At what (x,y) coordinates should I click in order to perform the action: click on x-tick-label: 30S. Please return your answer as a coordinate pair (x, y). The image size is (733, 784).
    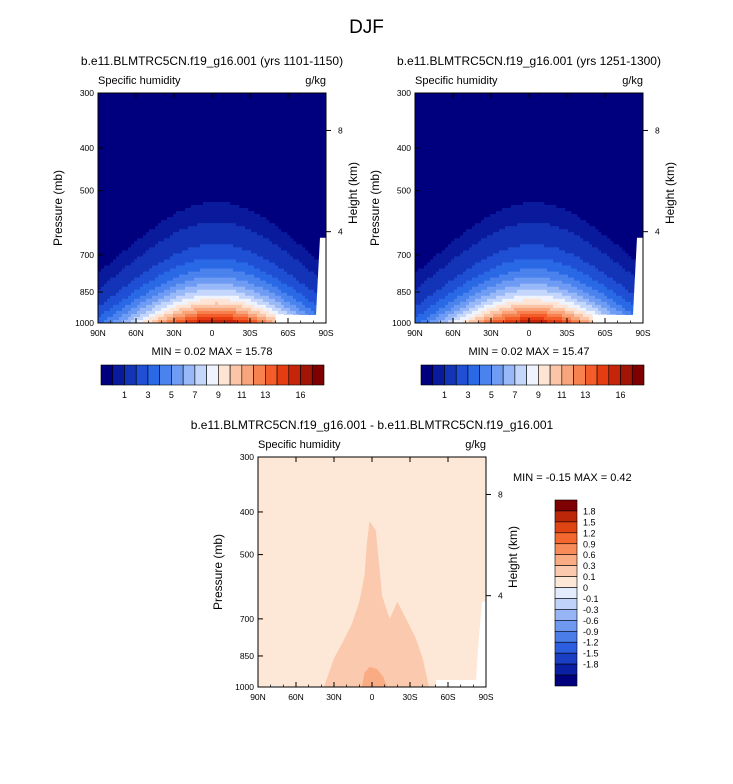
    Looking at the image, I should click on (566, 333).